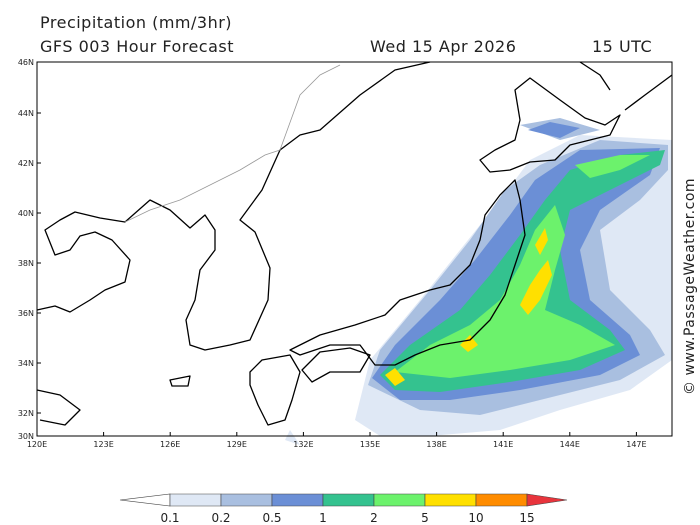  I want to click on coast-hokkaido, so click(550, 125).